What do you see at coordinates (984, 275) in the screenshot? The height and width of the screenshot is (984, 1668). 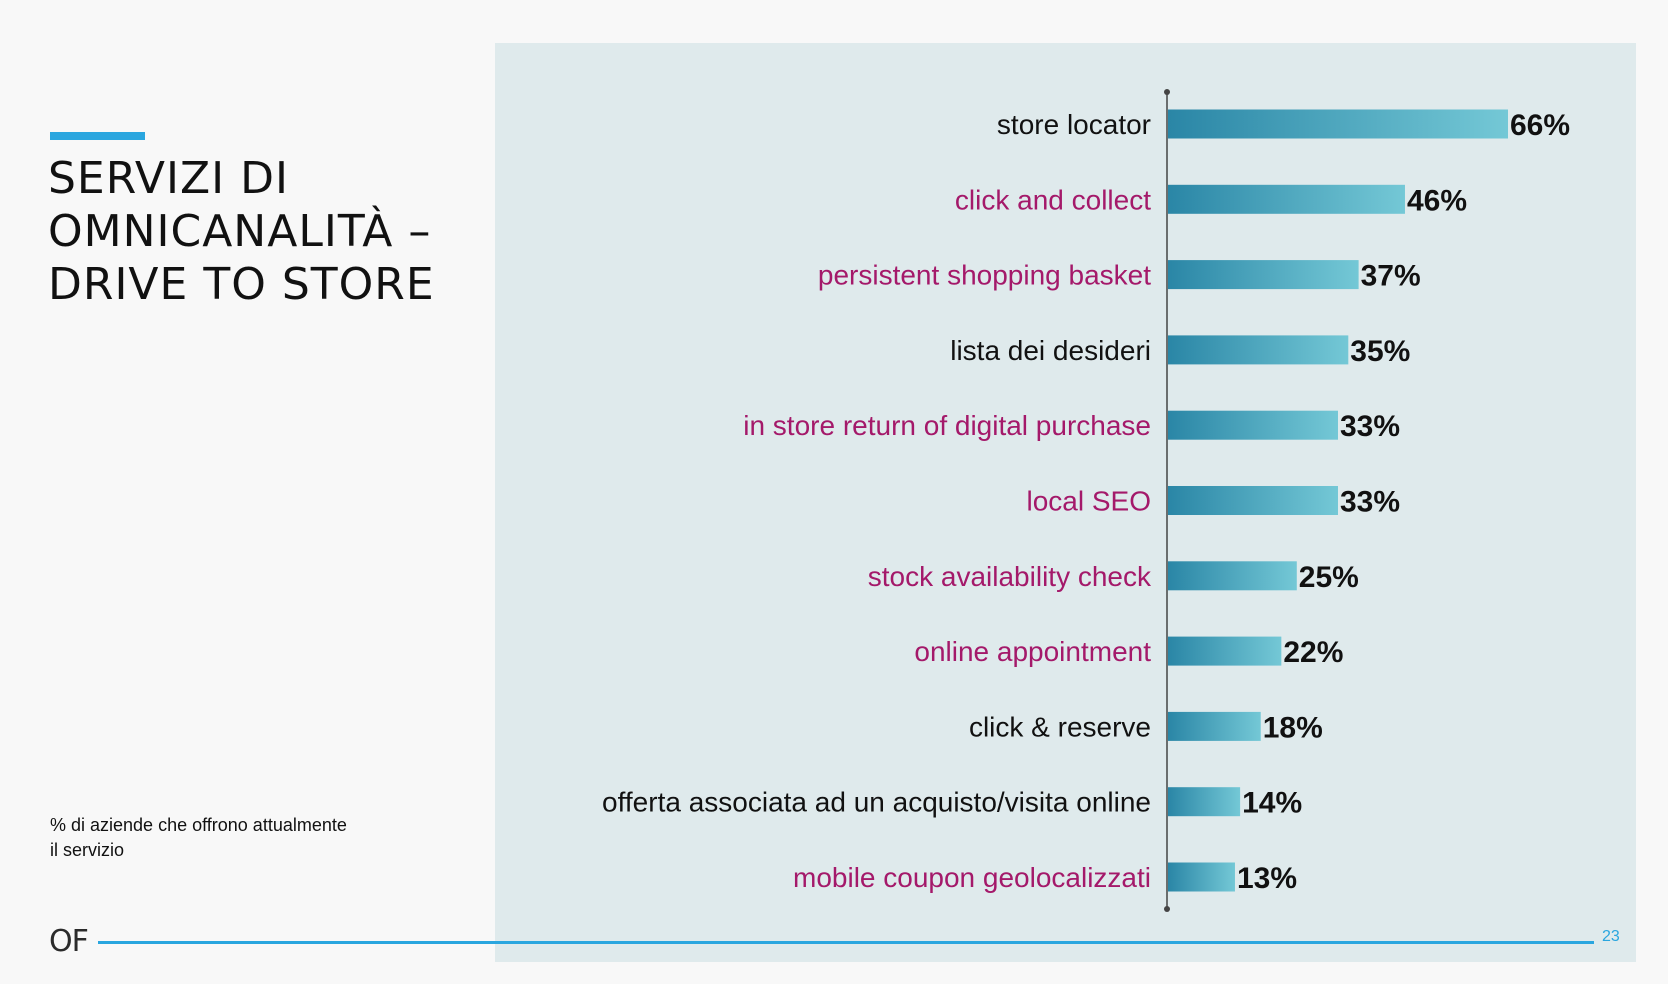 I see `category-label: persistent shopping basket` at bounding box center [984, 275].